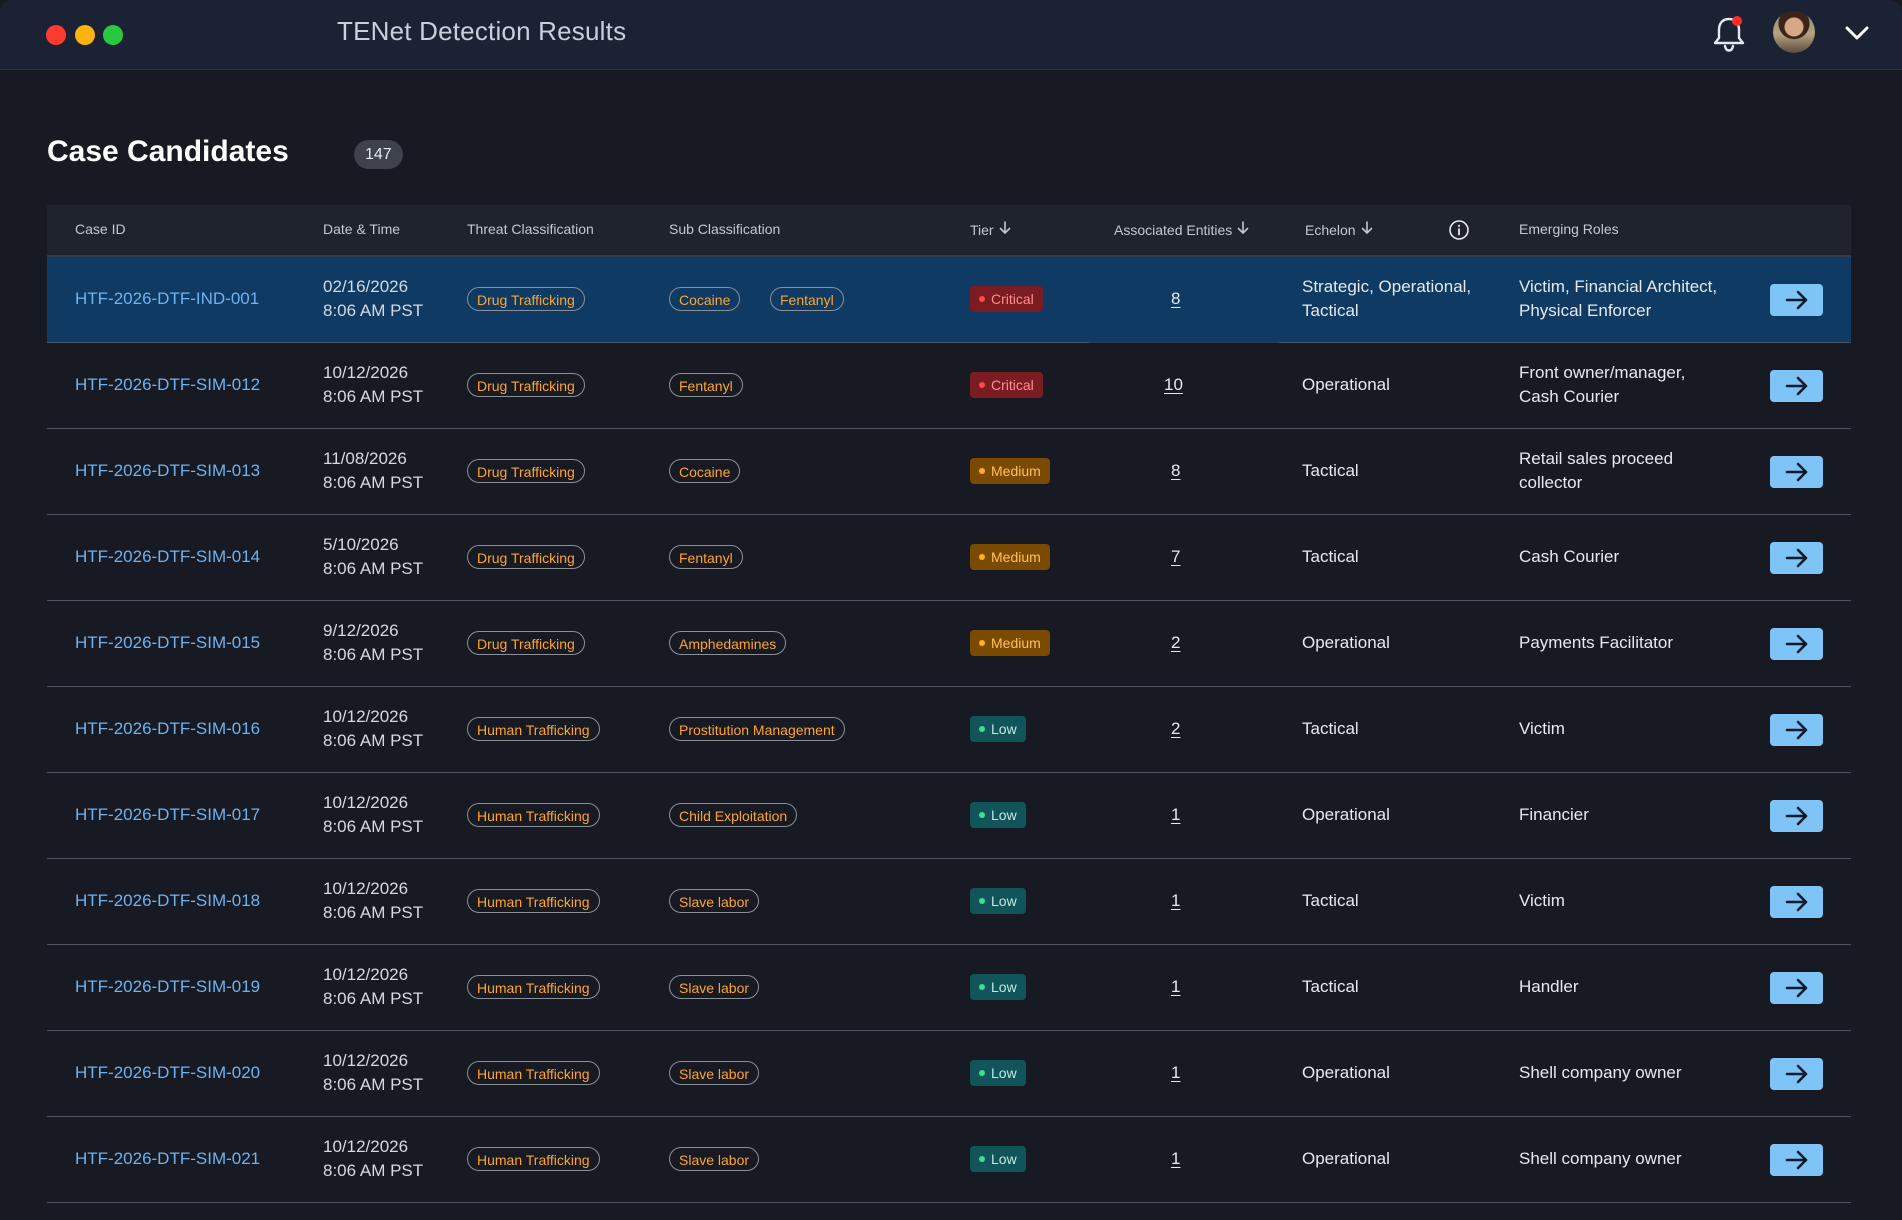  I want to click on case-id-link: HTF-2026-DTF-SIM-018, so click(168, 900).